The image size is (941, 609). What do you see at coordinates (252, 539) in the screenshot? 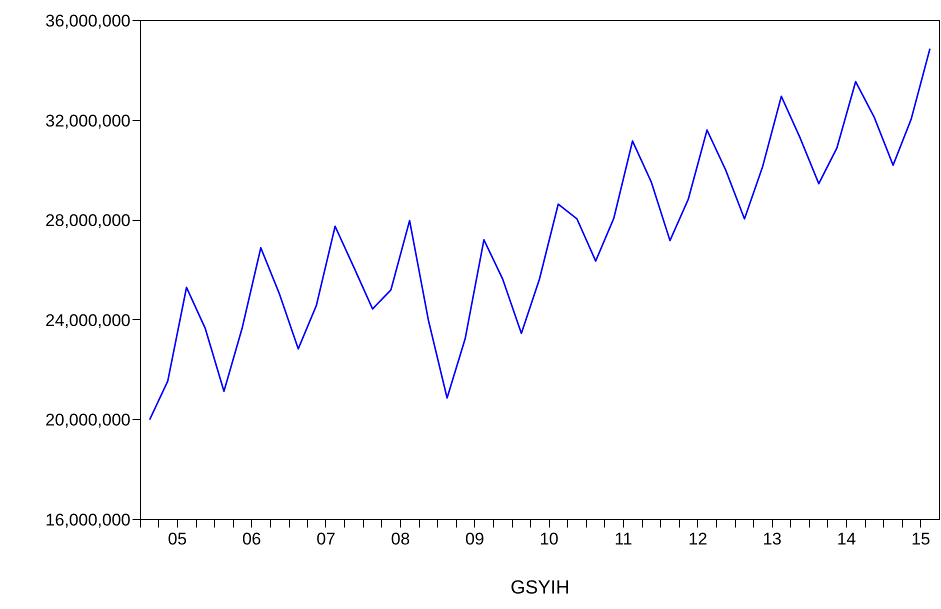
I see `x-tick-label: 06` at bounding box center [252, 539].